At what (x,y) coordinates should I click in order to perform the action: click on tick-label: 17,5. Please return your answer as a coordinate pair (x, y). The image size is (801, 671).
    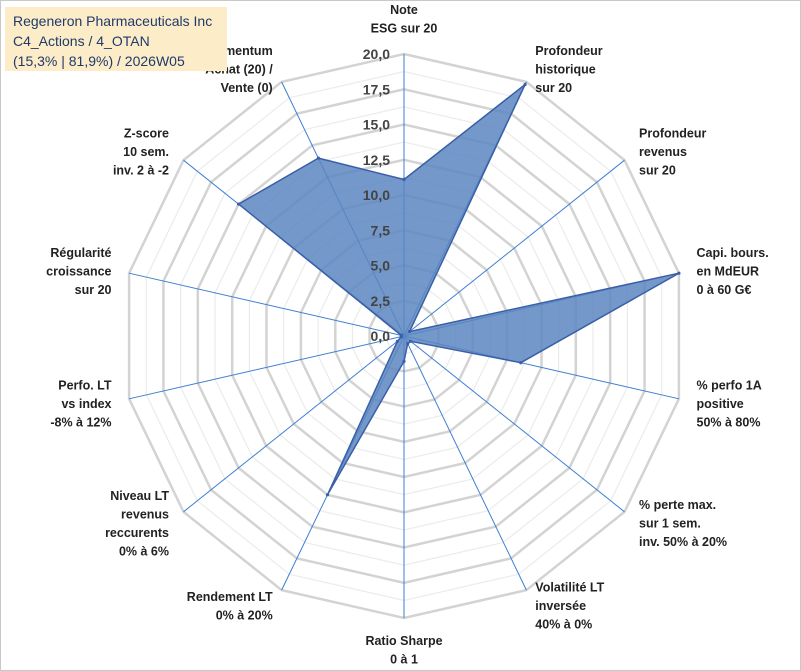
    Looking at the image, I should click on (376, 89).